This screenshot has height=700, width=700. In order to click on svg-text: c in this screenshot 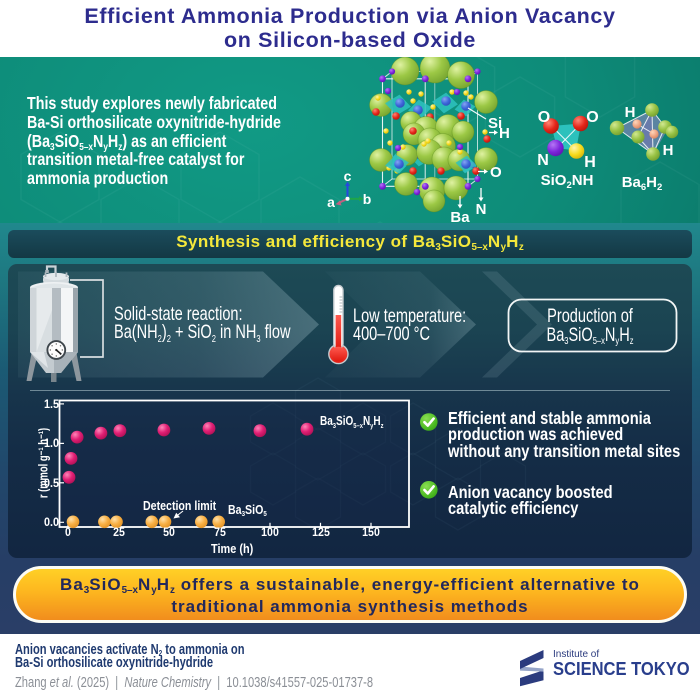, I will do `click(348, 176)`.